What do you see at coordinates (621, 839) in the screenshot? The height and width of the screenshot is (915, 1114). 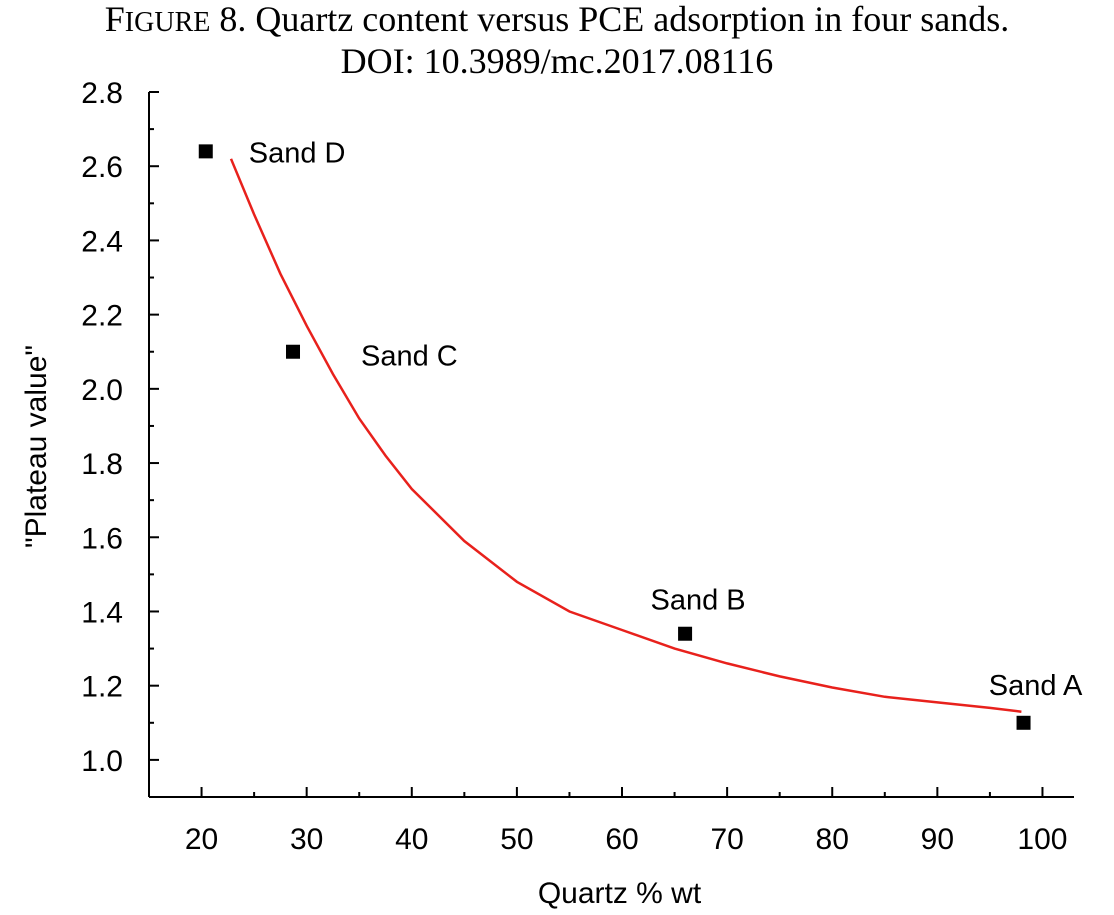 I see `x-tick-label: 60` at bounding box center [621, 839].